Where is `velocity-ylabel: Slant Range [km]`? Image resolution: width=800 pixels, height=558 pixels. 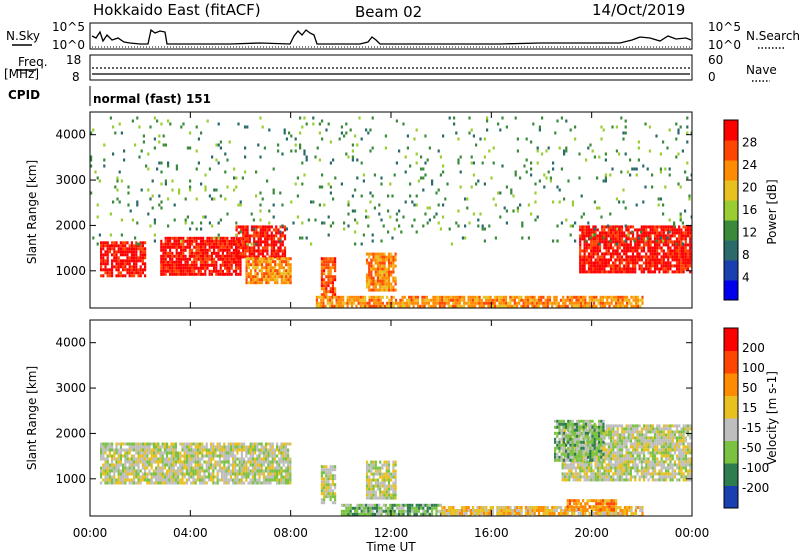
velocity-ylabel: Slant Range [km] is located at coordinates (32, 418).